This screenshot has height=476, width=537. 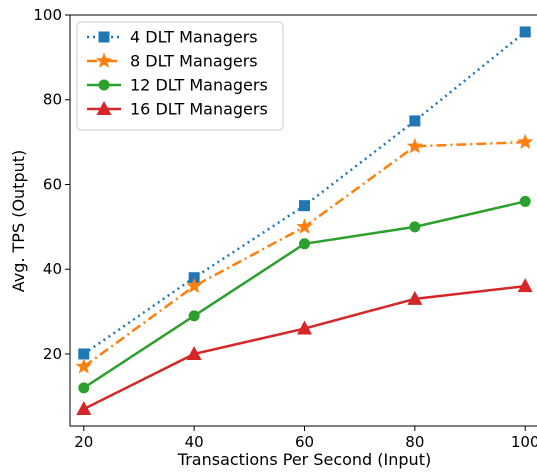 What do you see at coordinates (414, 442) in the screenshot?
I see `x-tick-label: 80` at bounding box center [414, 442].